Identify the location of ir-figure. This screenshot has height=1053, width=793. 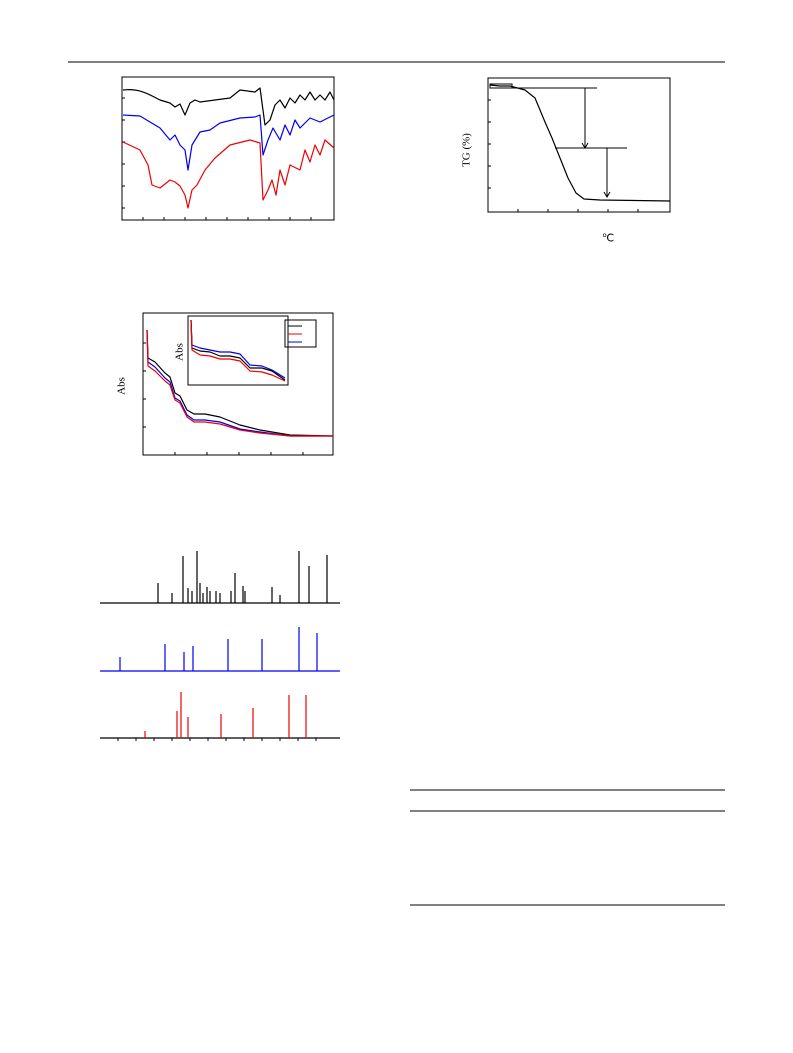
(228, 148).